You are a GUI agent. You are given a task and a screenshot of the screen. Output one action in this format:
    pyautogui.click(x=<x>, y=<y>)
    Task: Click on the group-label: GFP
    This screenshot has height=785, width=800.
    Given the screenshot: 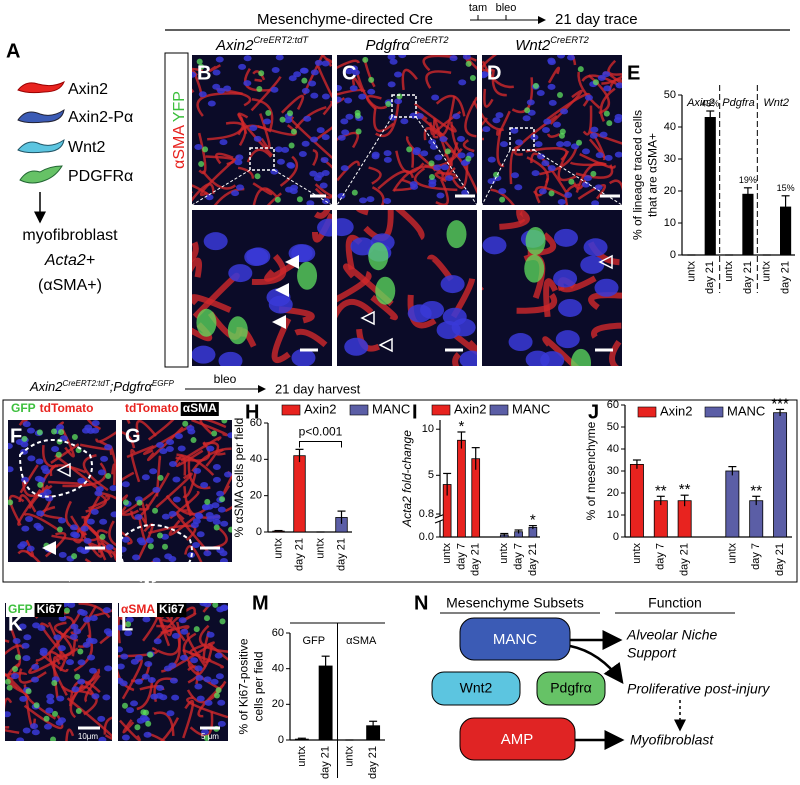 What is the action you would take?
    pyautogui.click(x=313, y=641)
    